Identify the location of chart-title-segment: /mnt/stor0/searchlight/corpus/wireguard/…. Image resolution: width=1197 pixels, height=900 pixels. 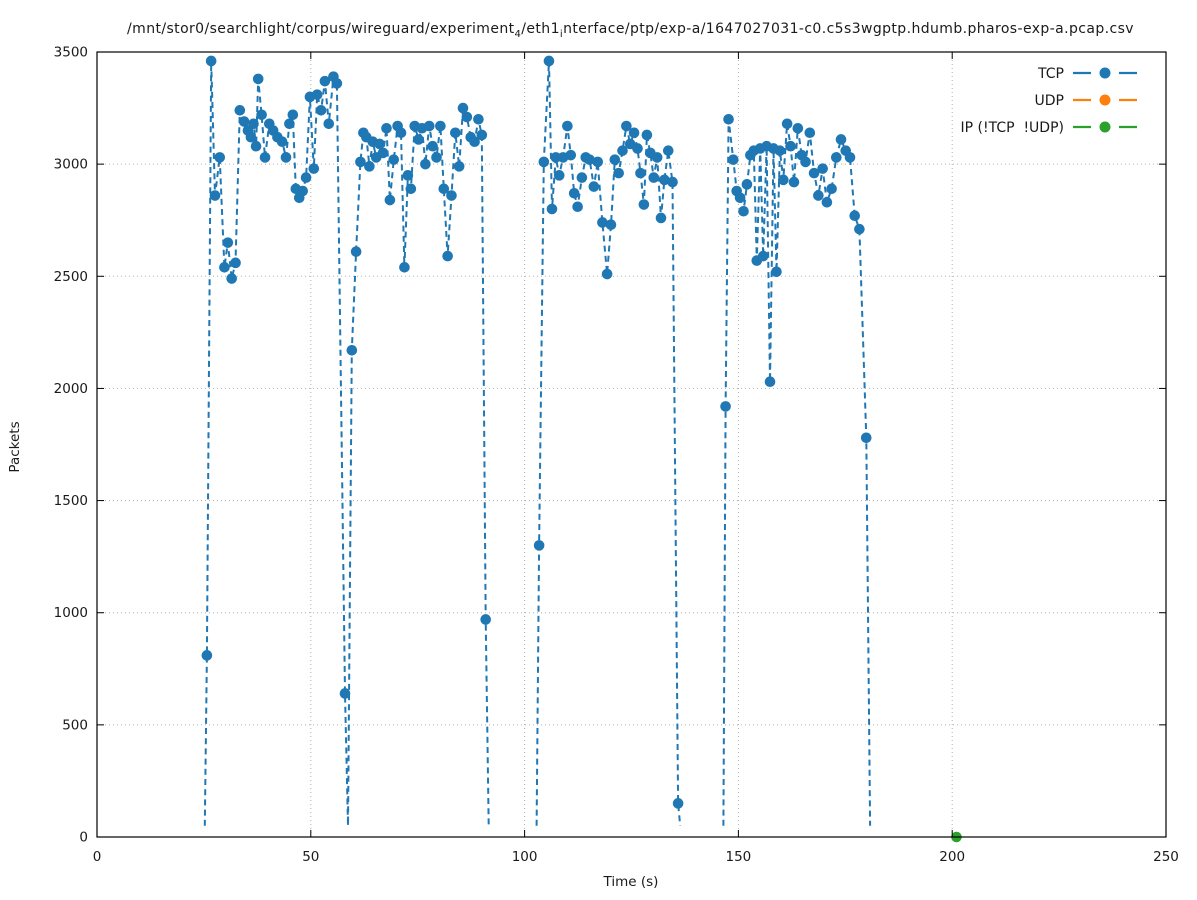
(321, 29).